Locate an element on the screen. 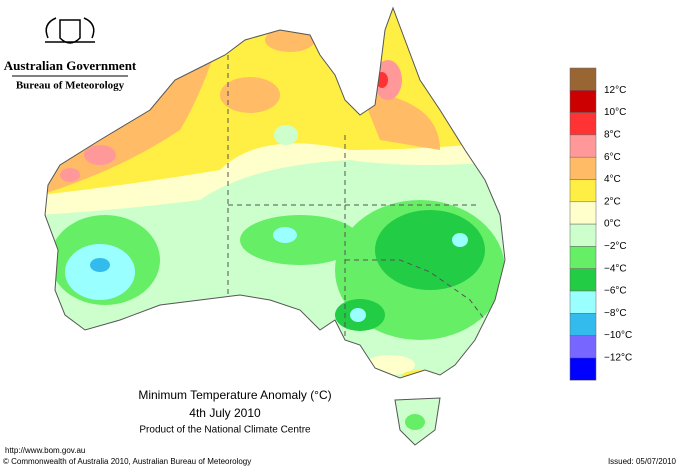  footer-issued: Issued: 05/07/2010 is located at coordinates (642, 461).